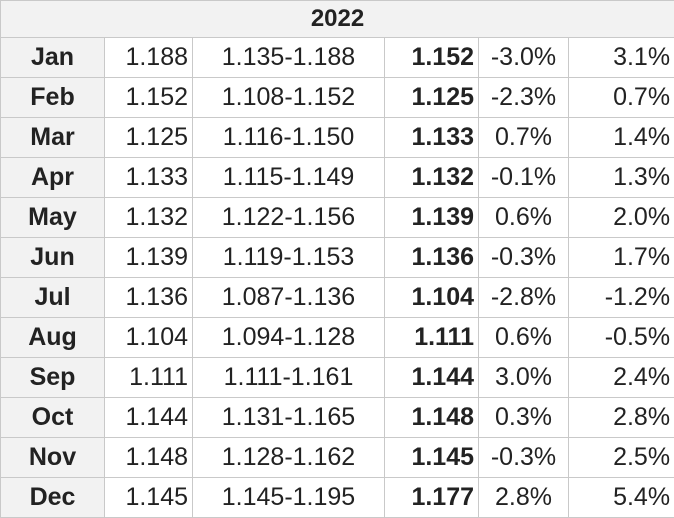 The height and width of the screenshot is (518, 674). I want to click on monthly-change-cell: -2.8%, so click(524, 298).